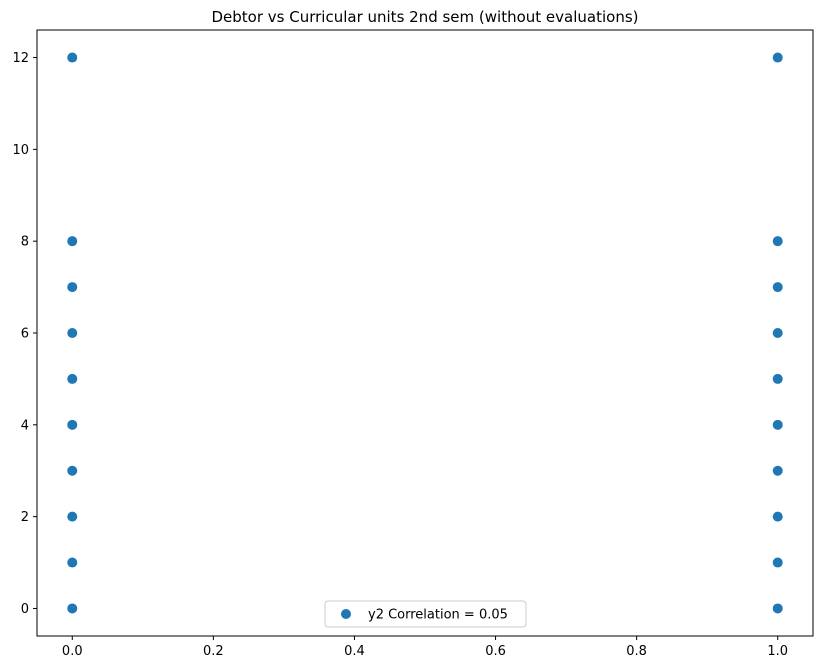 The height and width of the screenshot is (668, 822). Describe the element at coordinates (20, 58) in the screenshot. I see `y-tick-label: 12` at that location.